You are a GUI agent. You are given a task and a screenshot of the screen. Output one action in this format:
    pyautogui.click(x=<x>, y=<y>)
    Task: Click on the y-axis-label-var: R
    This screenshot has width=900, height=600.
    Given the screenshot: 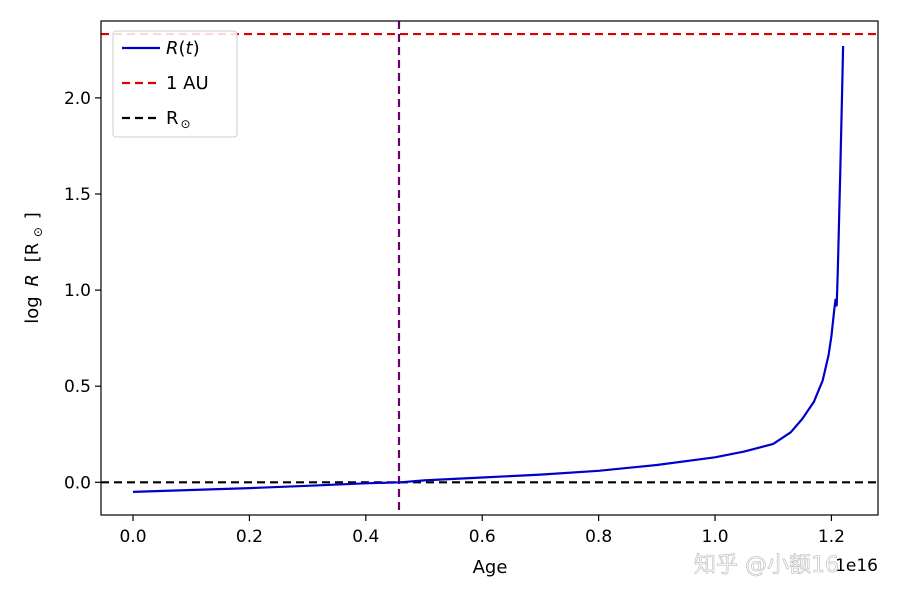 What is the action you would take?
    pyautogui.click(x=32, y=280)
    